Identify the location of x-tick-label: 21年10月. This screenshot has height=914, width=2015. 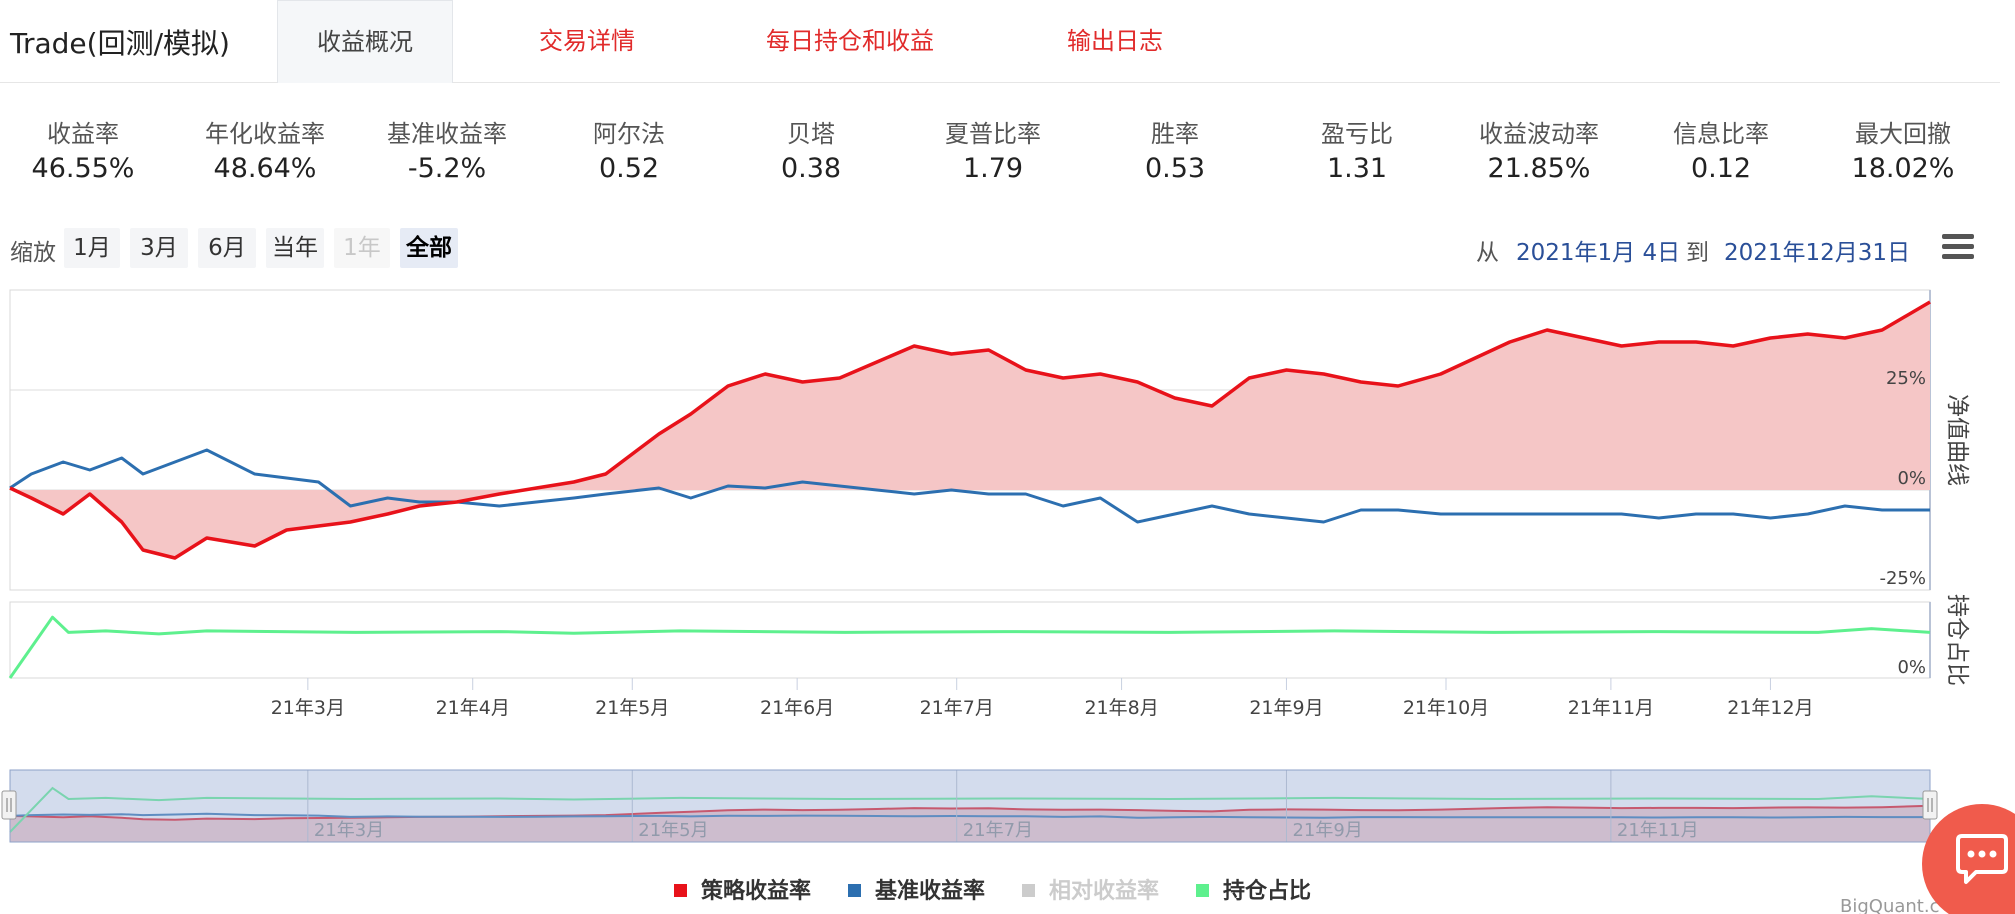
(1446, 708).